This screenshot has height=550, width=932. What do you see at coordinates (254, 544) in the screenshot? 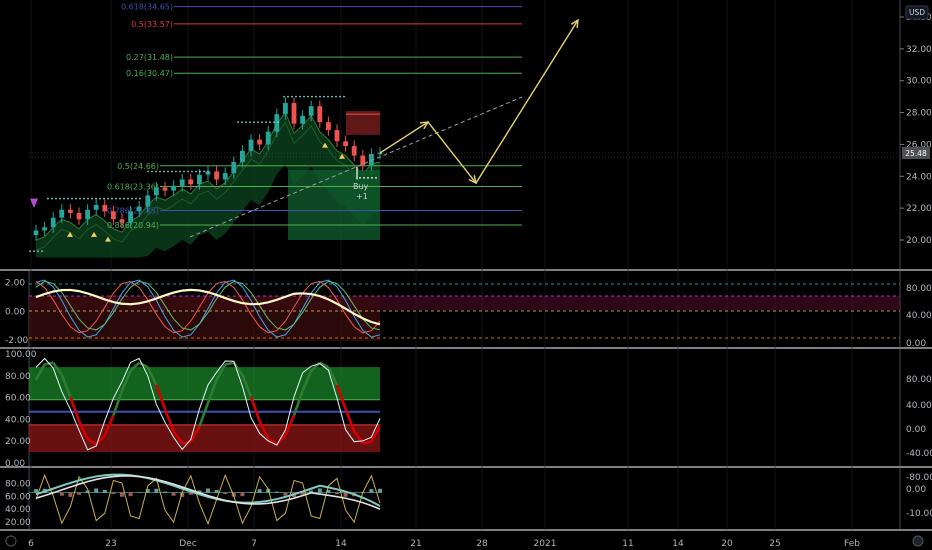
I see `time-tick-label: 7` at bounding box center [254, 544].